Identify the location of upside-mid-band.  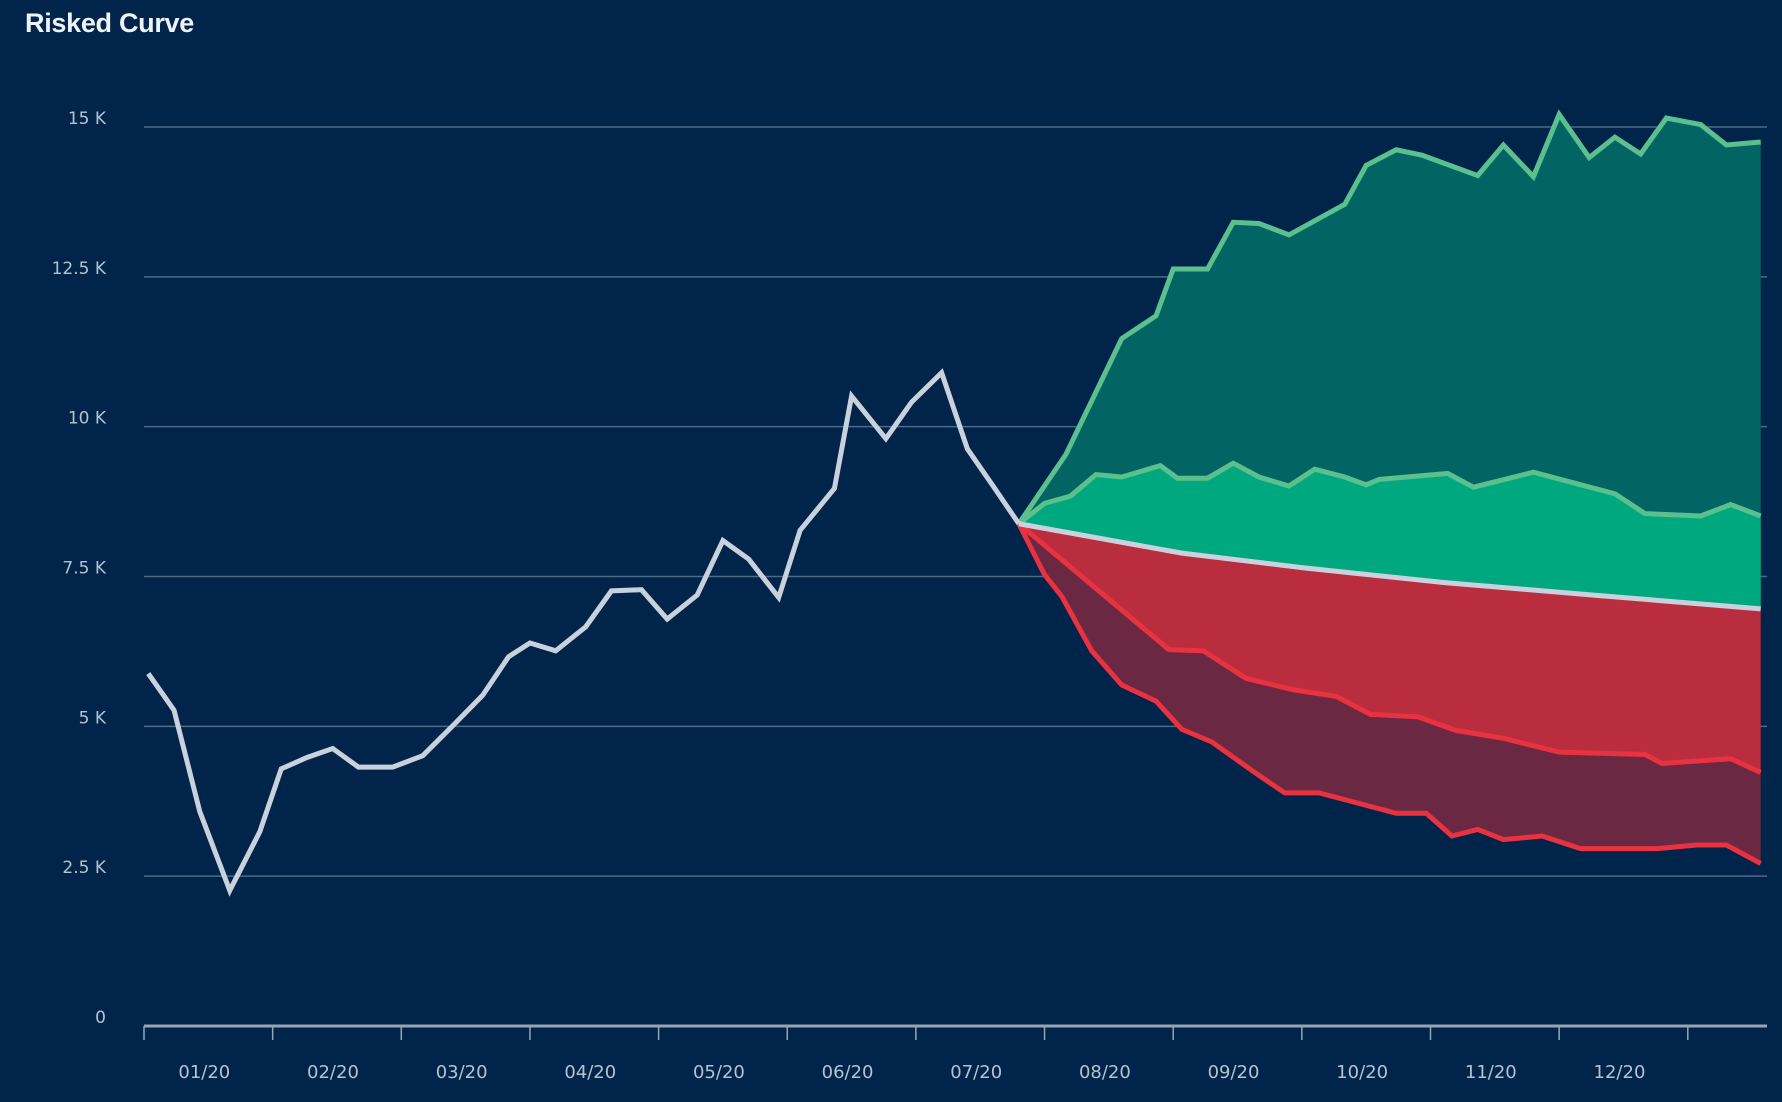
(1389, 536).